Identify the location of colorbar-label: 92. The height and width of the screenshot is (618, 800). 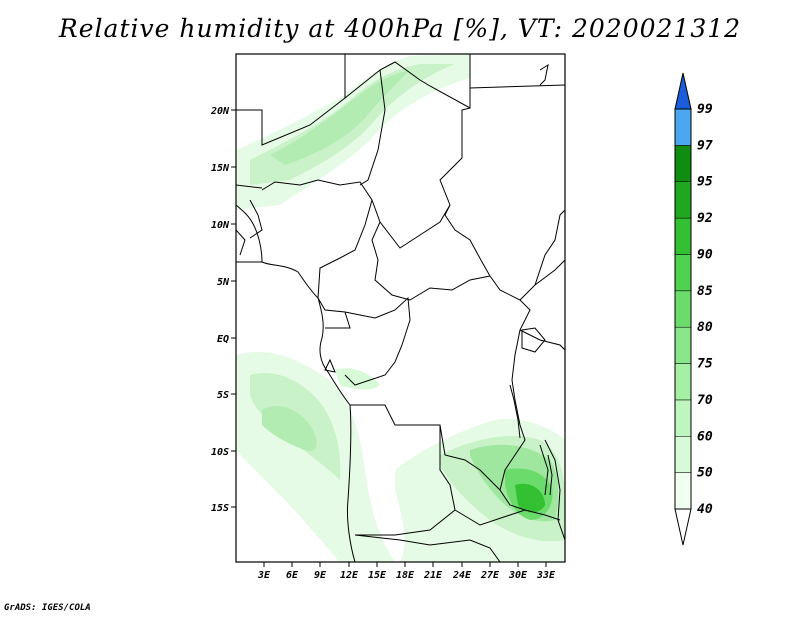
(705, 218).